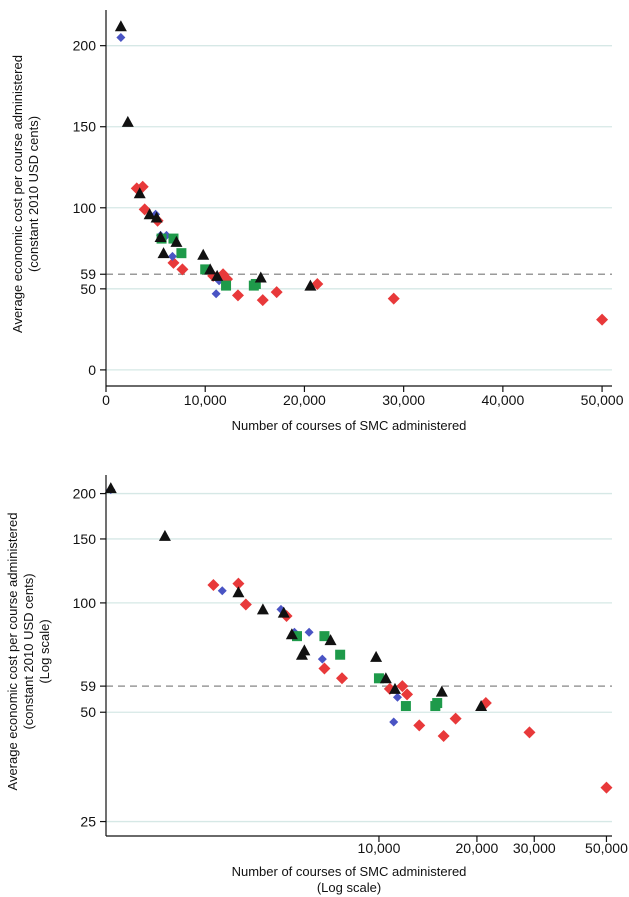 The width and height of the screenshot is (629, 897). Describe the element at coordinates (106, 400) in the screenshot. I see `x-tick-label: 0` at that location.